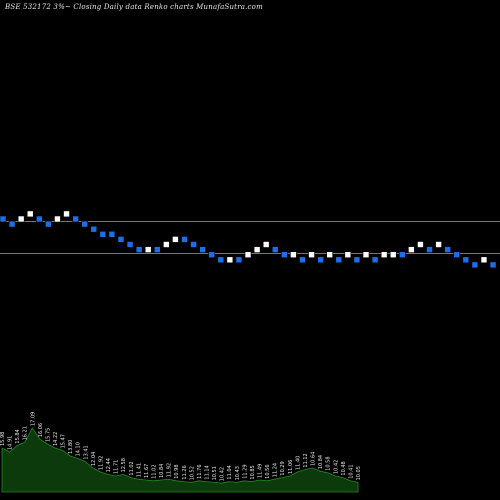  Describe the element at coordinates (344, 468) in the screenshot. I see `volume-label: 10.48` at that location.